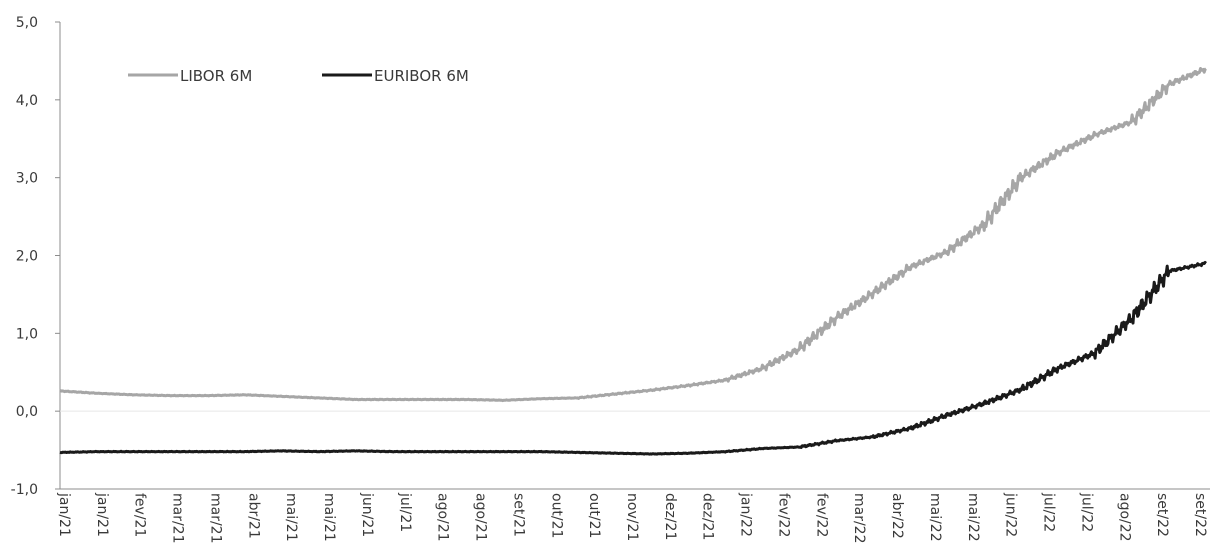  What do you see at coordinates (140, 515) in the screenshot?
I see `x-tick-label: fev/21` at bounding box center [140, 515].